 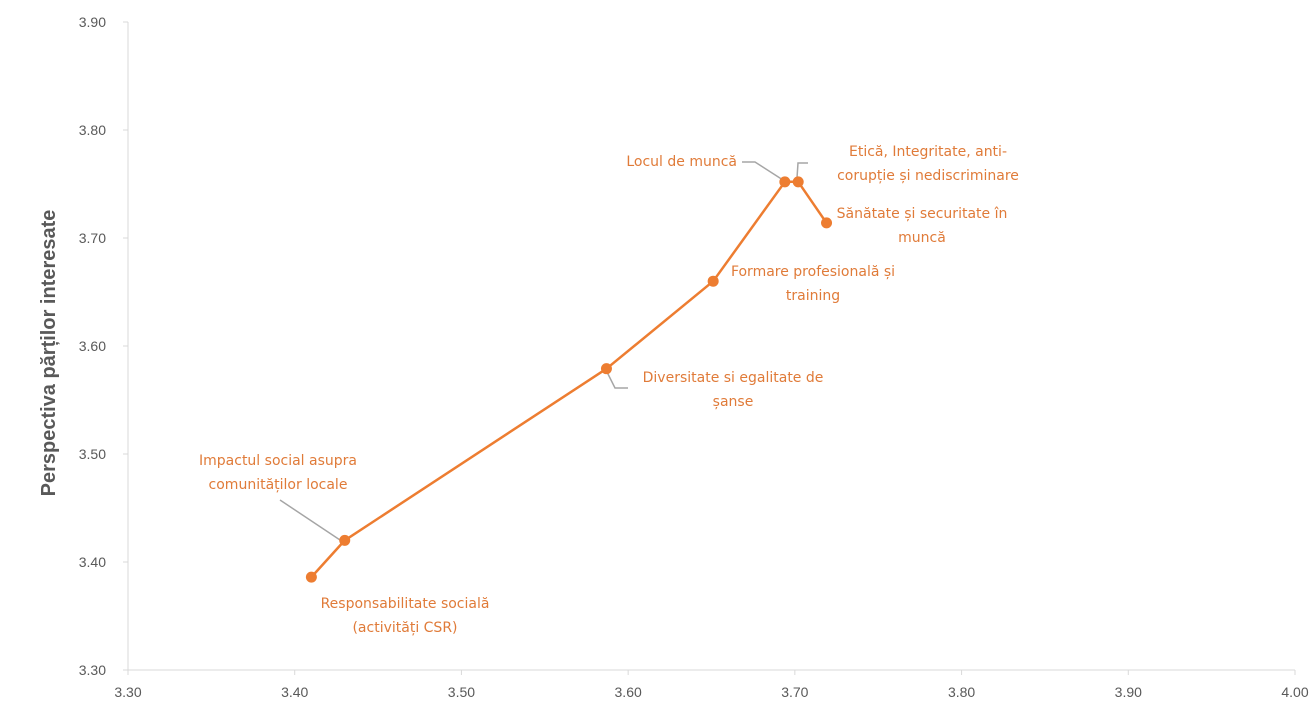 What do you see at coordinates (278, 461) in the screenshot?
I see `data-label: Impactul social asupra` at bounding box center [278, 461].